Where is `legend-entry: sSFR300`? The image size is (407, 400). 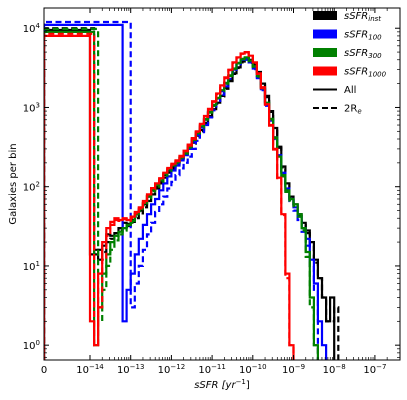
legend-entry: sSFR300 is located at coordinates (347, 54).